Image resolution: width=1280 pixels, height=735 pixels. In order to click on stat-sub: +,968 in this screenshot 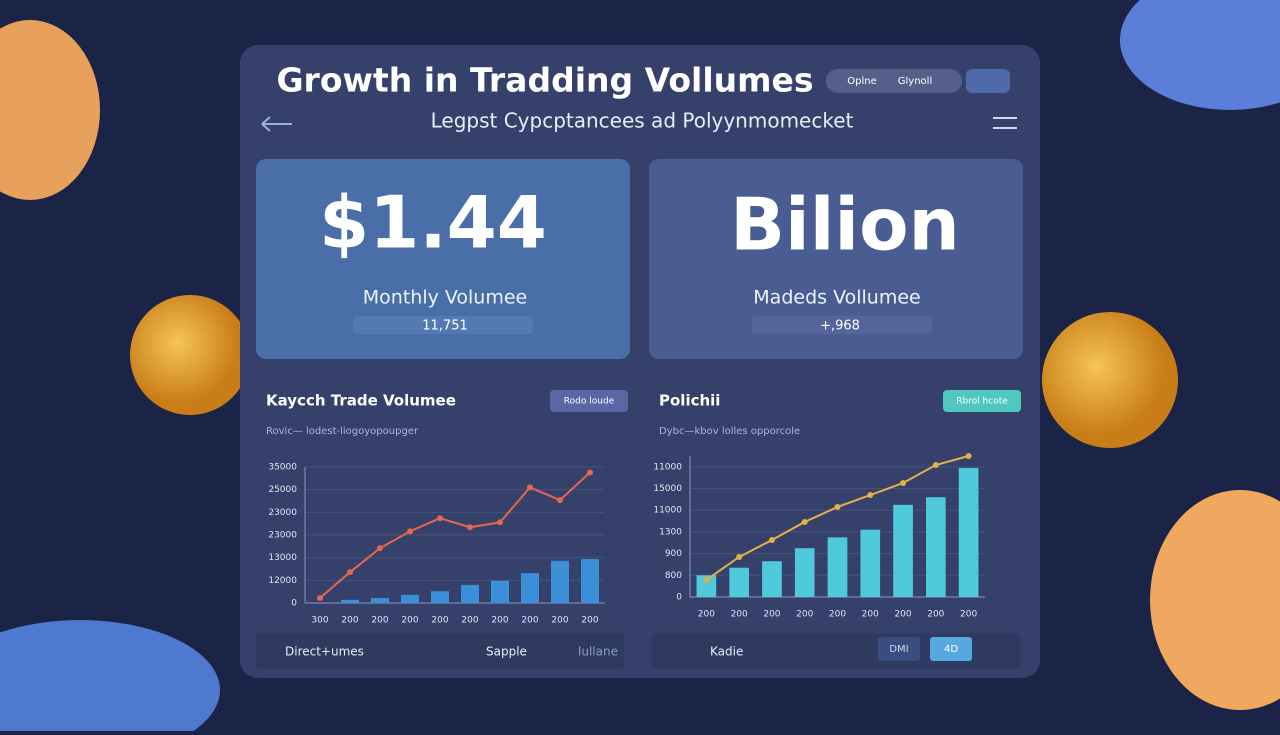, I will do `click(840, 326)`.